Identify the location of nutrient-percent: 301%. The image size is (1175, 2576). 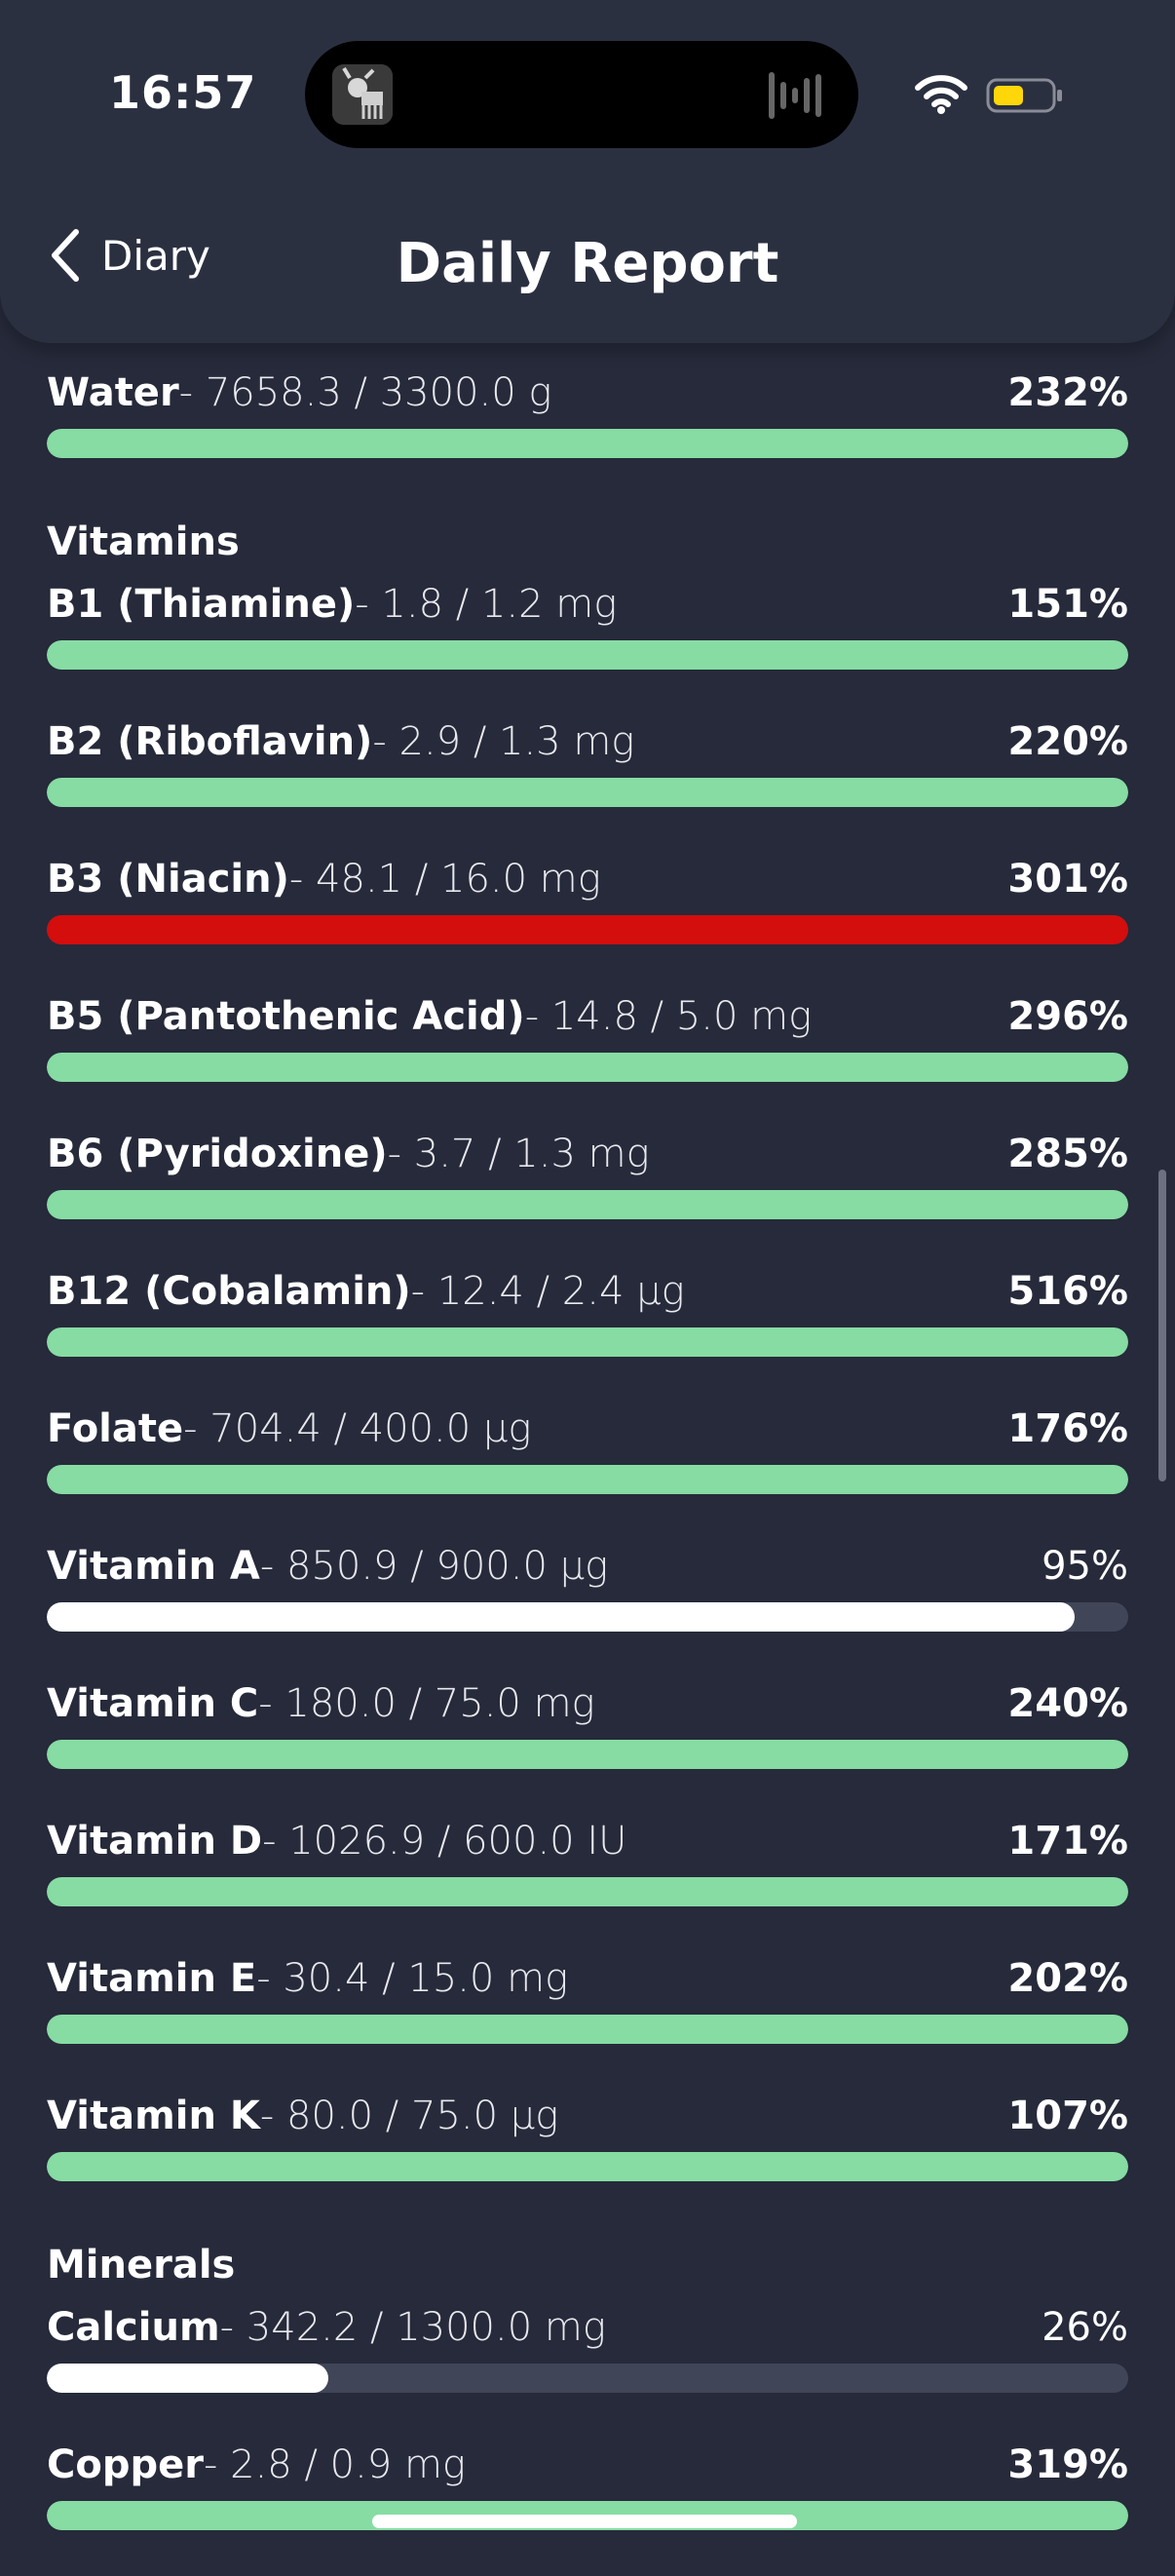
(1067, 879).